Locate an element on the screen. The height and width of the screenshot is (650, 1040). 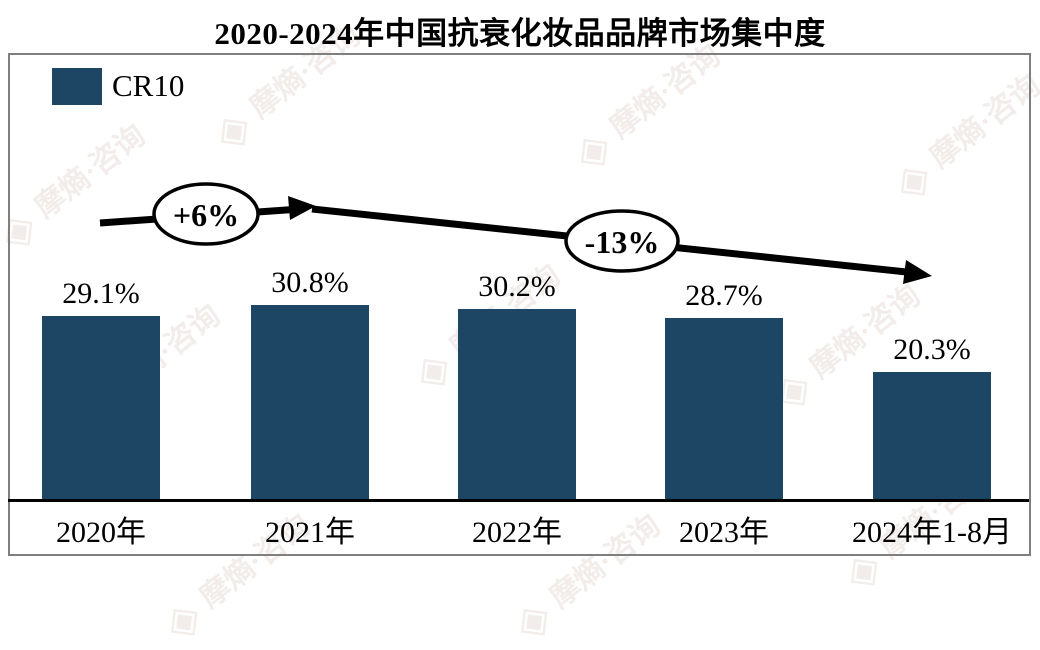
legend: CR10 is located at coordinates (118, 86).